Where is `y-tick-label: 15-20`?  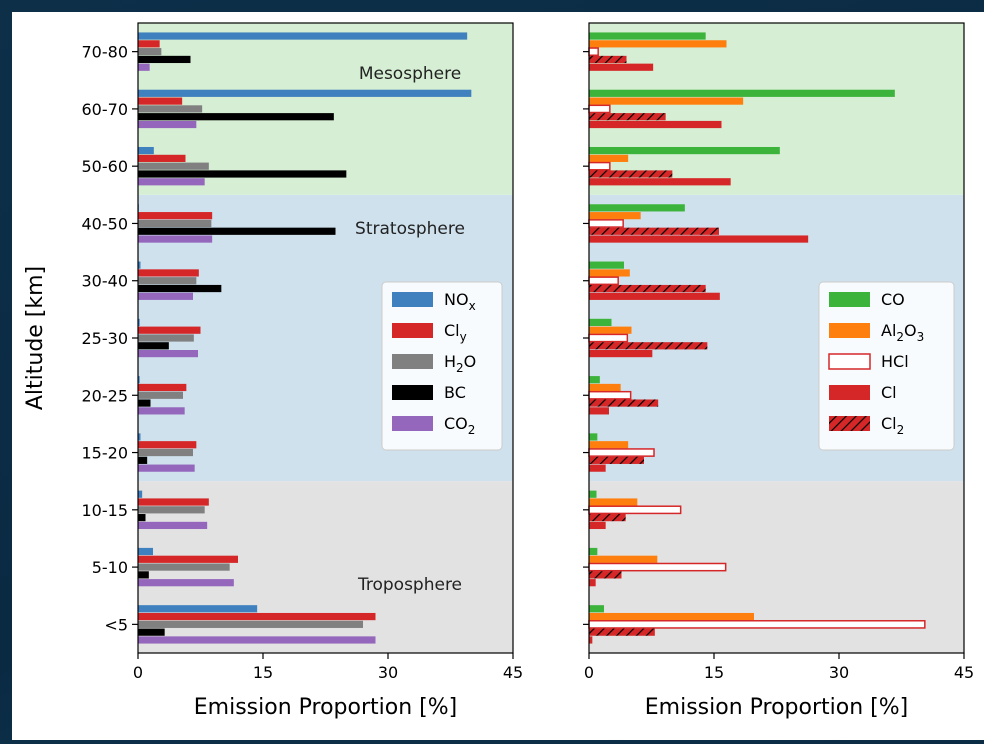 y-tick-label: 15-20 is located at coordinates (105, 453).